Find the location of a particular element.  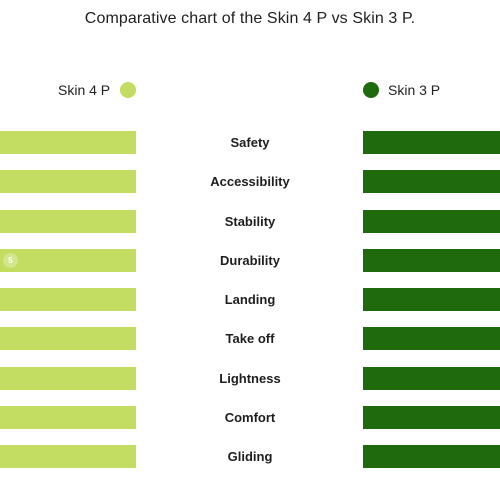

category-label-landing: Landing is located at coordinates (250, 299).